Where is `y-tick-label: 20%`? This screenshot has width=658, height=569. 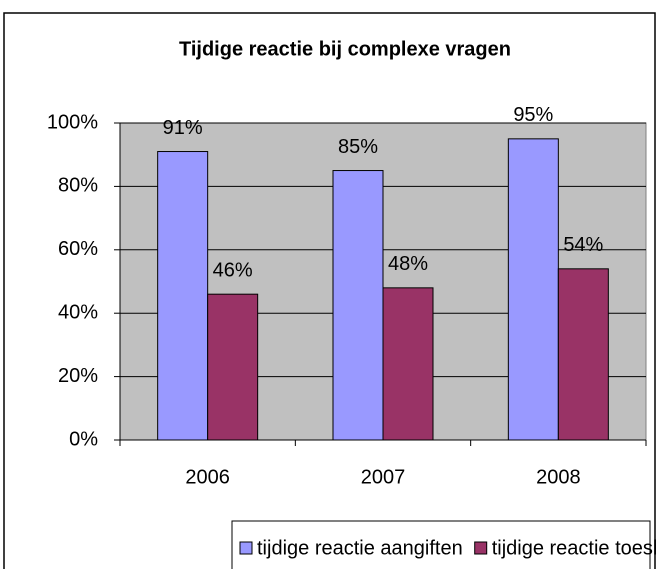
y-tick-label: 20% is located at coordinates (78, 376).